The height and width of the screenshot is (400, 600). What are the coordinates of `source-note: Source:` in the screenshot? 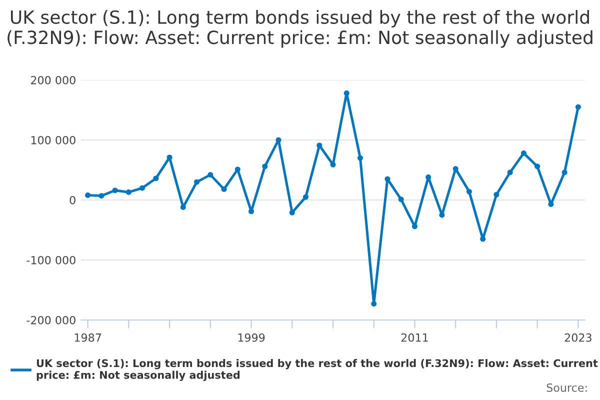 It's located at (566, 387).